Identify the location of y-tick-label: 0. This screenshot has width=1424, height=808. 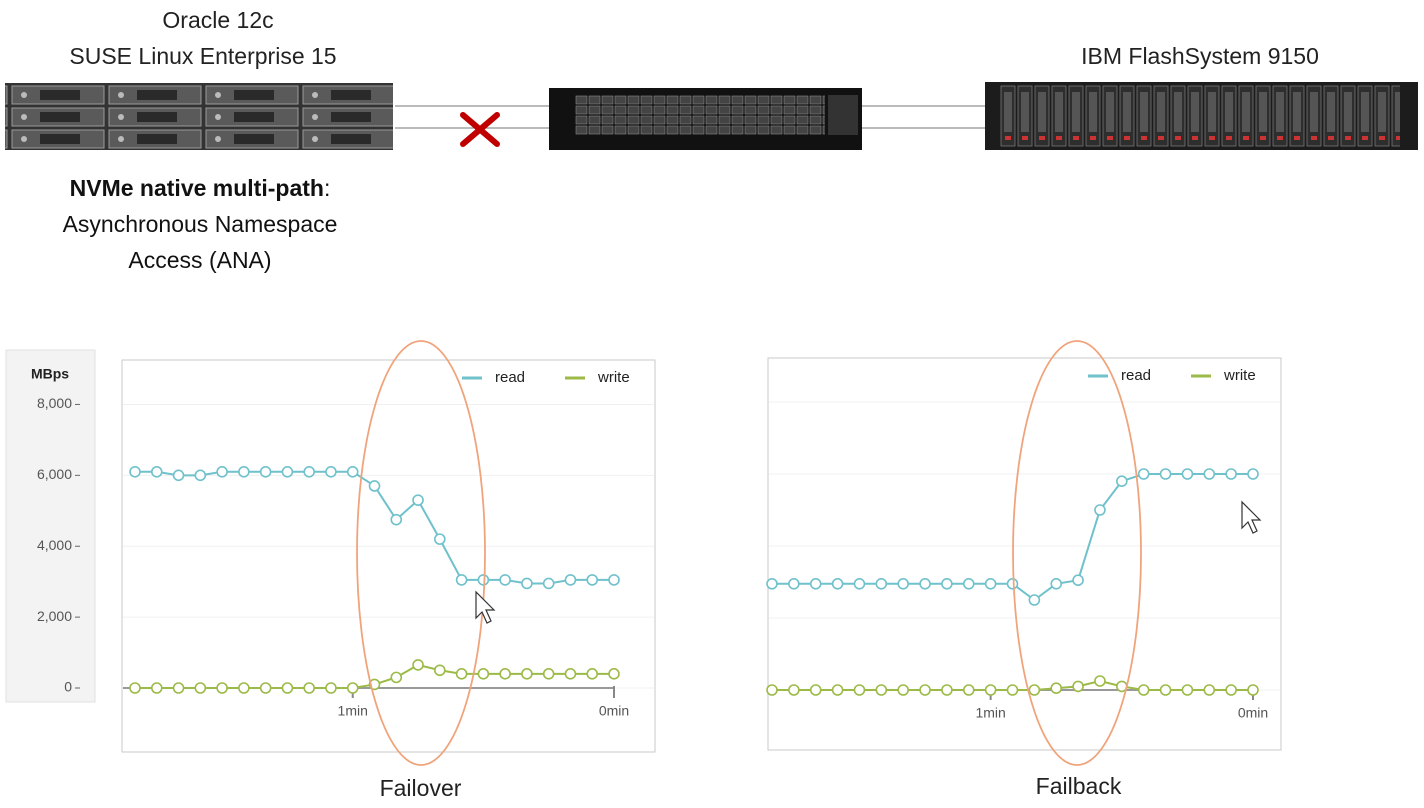
(68, 687).